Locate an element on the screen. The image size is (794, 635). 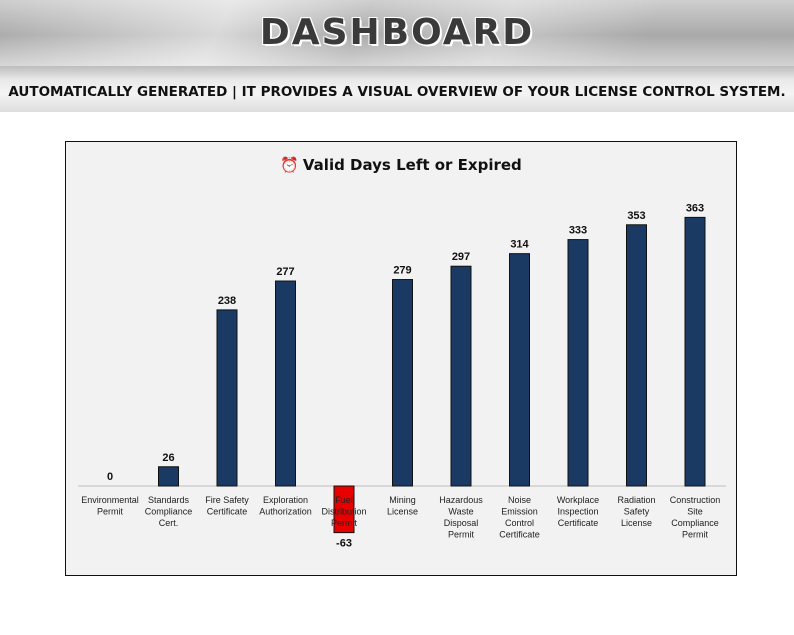
page-title: DASHBOARD is located at coordinates (397, 32).